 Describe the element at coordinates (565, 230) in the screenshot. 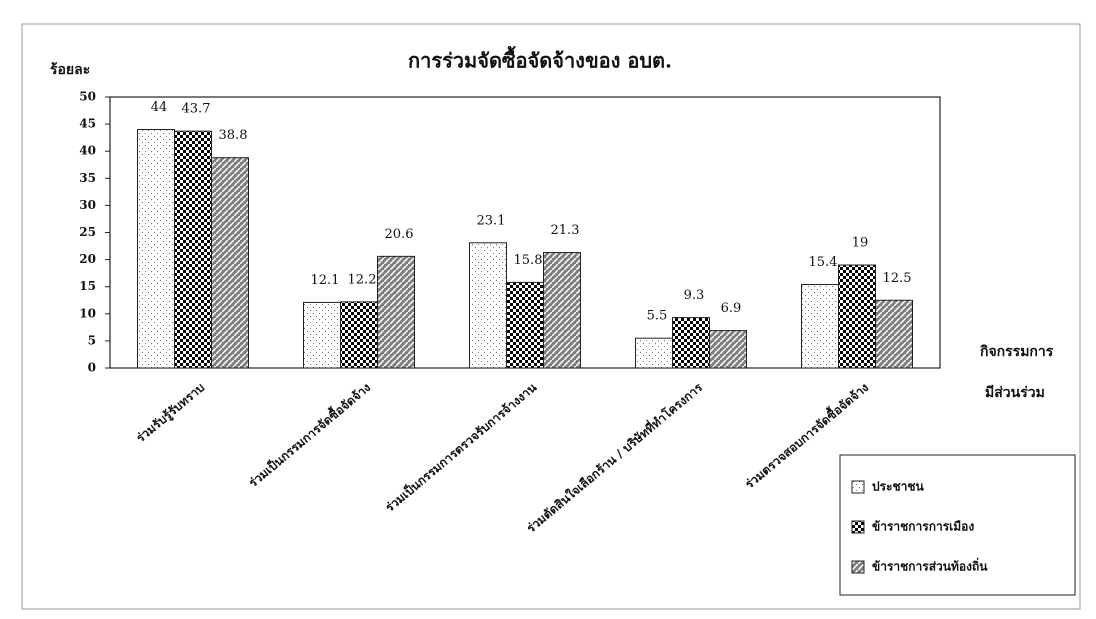

I see `data-label: 21.3` at that location.